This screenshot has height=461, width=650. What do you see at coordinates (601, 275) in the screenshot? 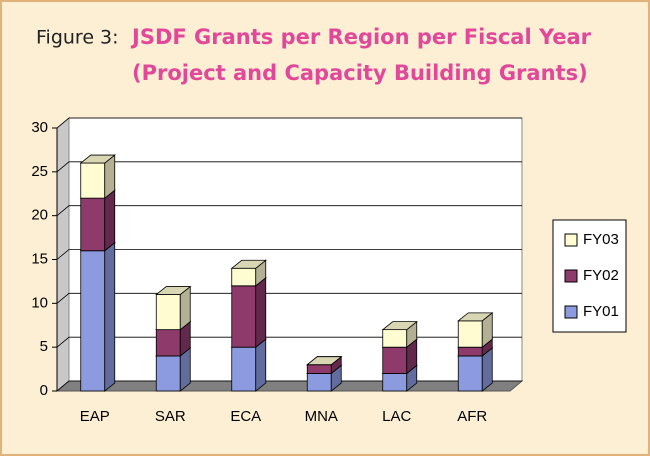
I see `legend-label: FY02` at bounding box center [601, 275].